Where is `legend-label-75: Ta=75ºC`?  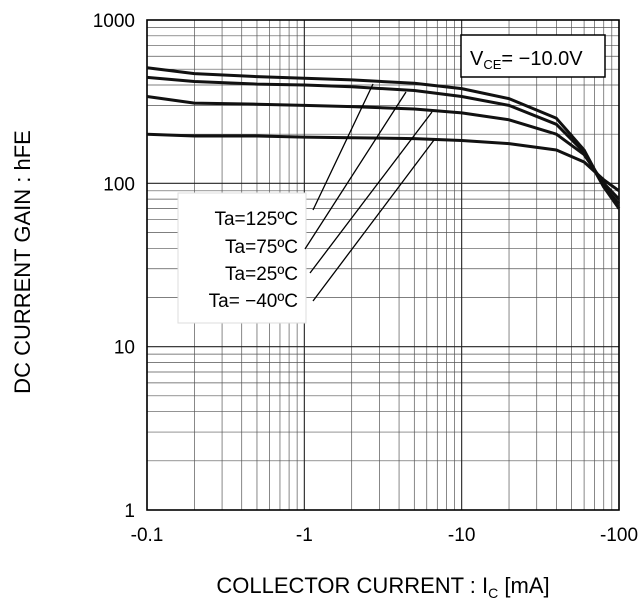 legend-label-75: Ta=75ºC is located at coordinates (261, 247).